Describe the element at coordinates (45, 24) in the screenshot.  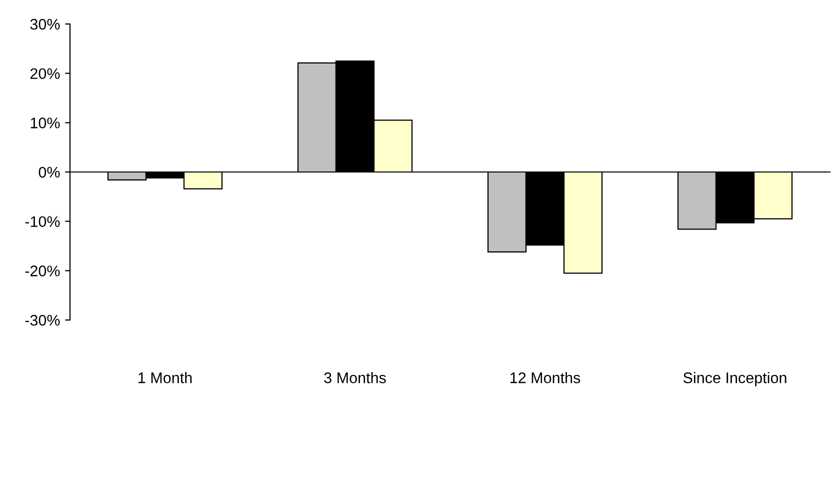
I see `y-tick-label: 30%` at that location.